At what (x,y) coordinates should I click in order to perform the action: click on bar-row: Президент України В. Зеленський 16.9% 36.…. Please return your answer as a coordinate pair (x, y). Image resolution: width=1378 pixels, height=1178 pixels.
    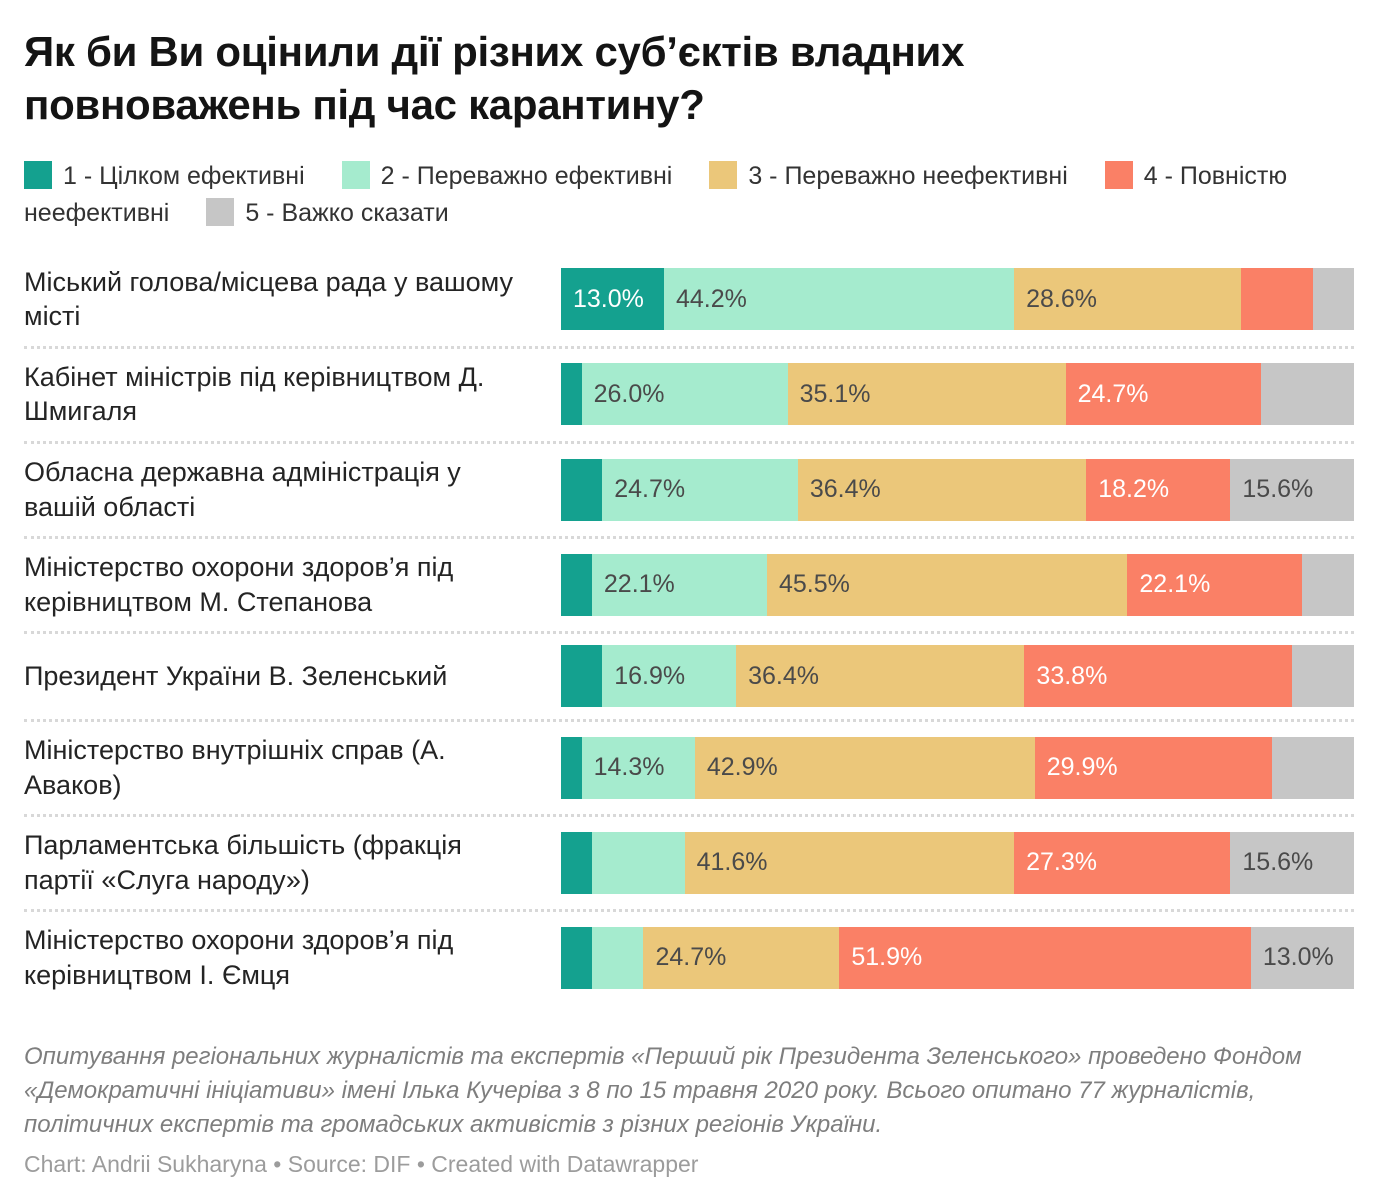
    Looking at the image, I should click on (689, 675).